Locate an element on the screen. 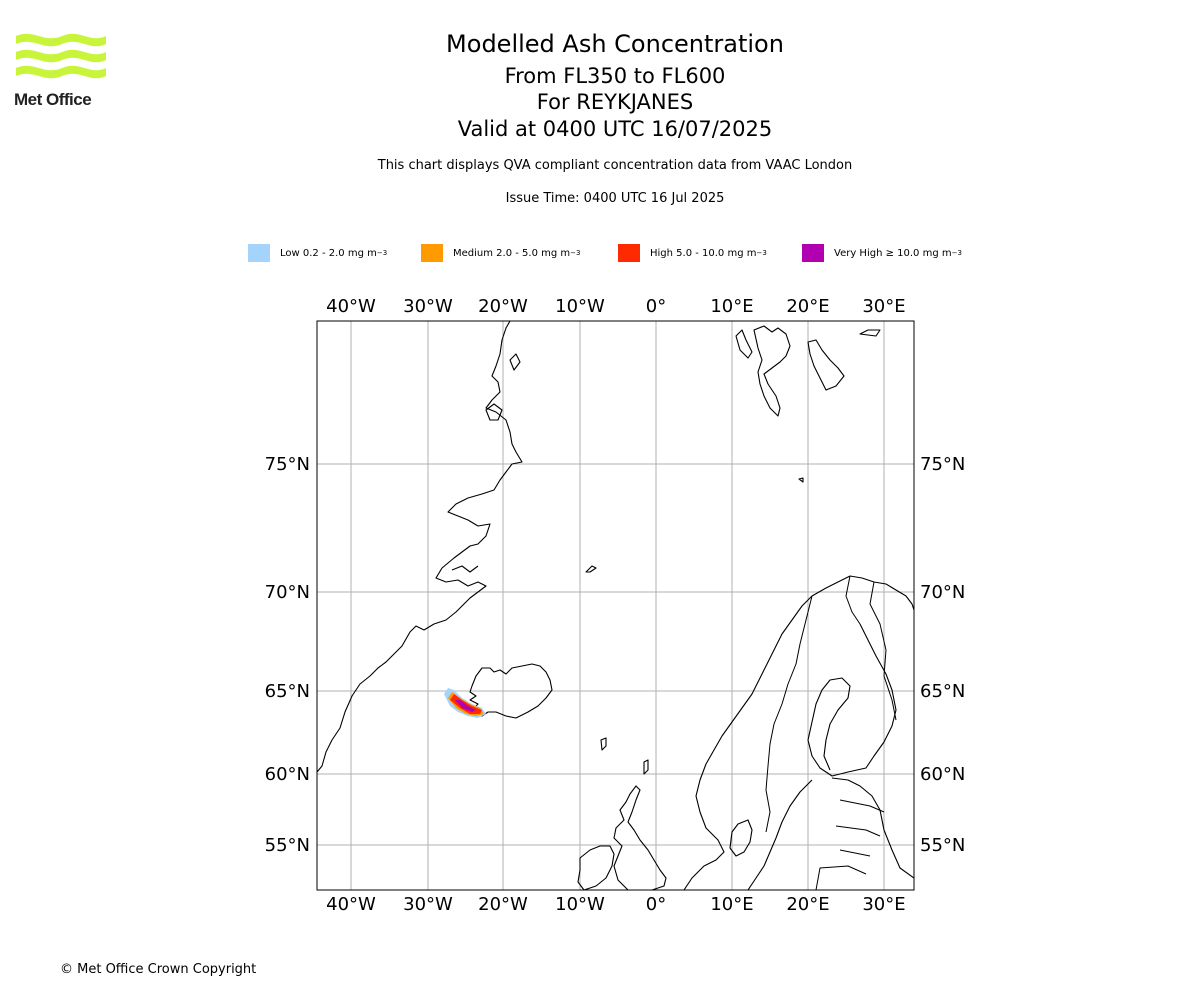 The image size is (1200, 1000). legend-swatch-medium is located at coordinates (432, 253).